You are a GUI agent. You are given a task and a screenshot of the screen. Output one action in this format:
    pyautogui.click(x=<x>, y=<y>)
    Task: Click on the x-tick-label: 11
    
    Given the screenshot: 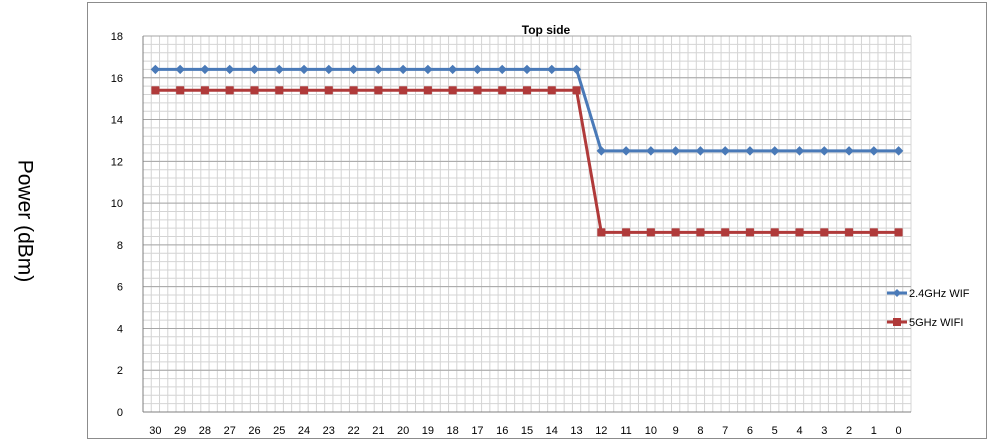 What is the action you would take?
    pyautogui.click(x=625, y=431)
    